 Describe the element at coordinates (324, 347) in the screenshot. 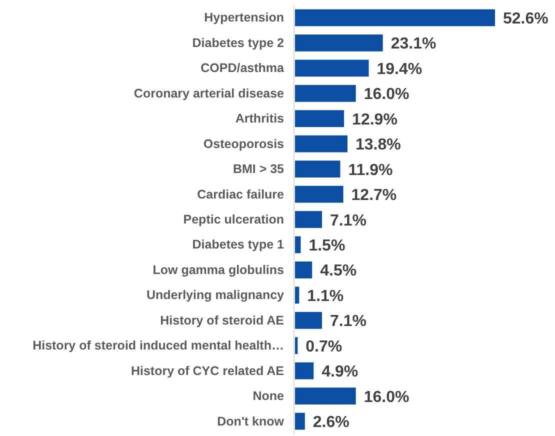

I see `data-label: 0.7%` at that location.